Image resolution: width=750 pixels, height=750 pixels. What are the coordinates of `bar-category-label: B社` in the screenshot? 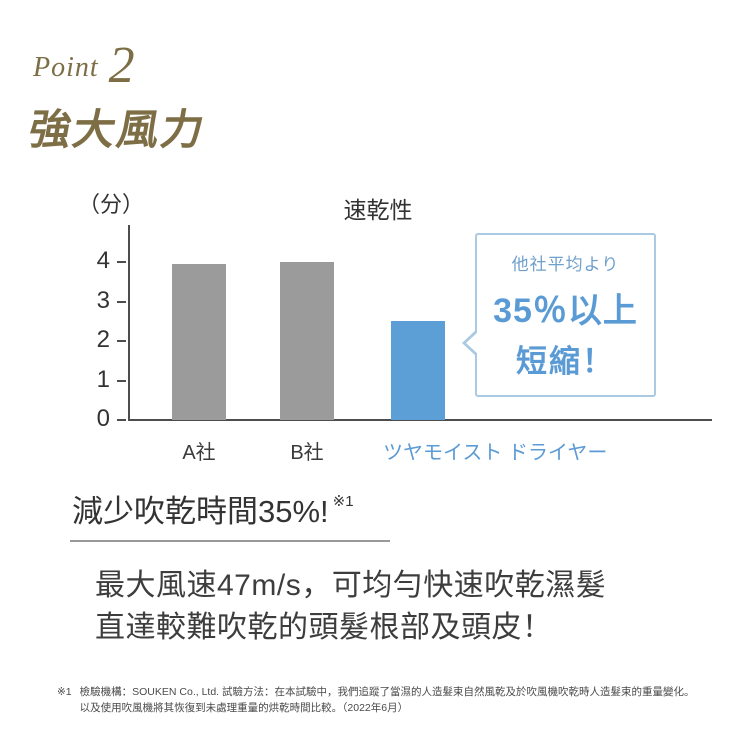 It's located at (307, 453).